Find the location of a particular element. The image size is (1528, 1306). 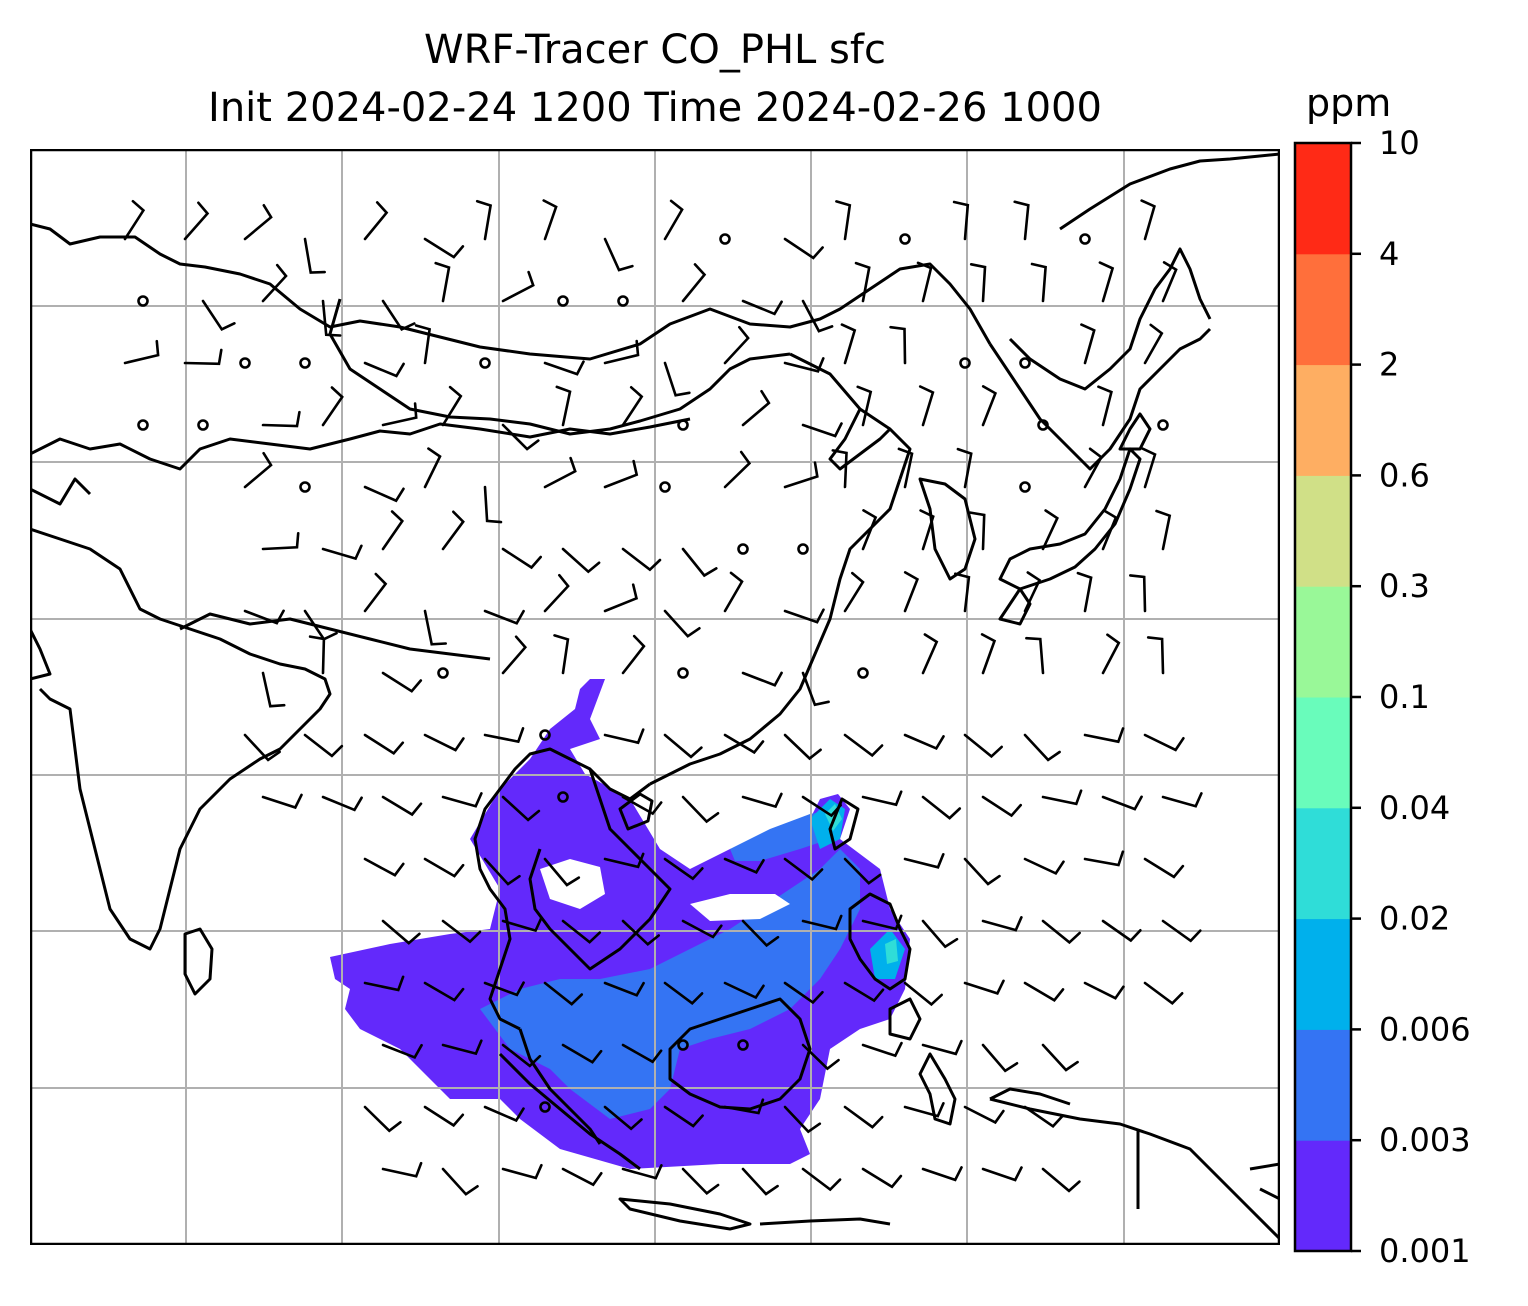

colorbar-bands is located at coordinates (1323, 697).